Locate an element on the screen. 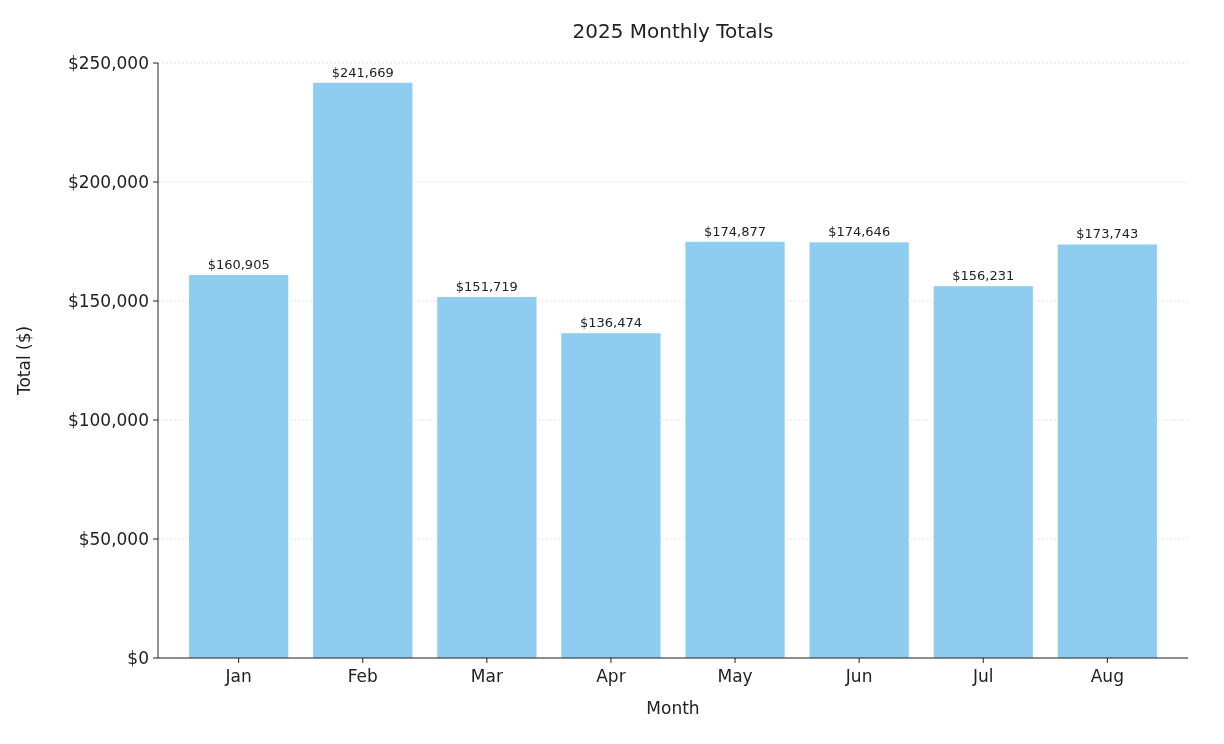  chart-title: 2025 Monthly Totals is located at coordinates (673, 31).